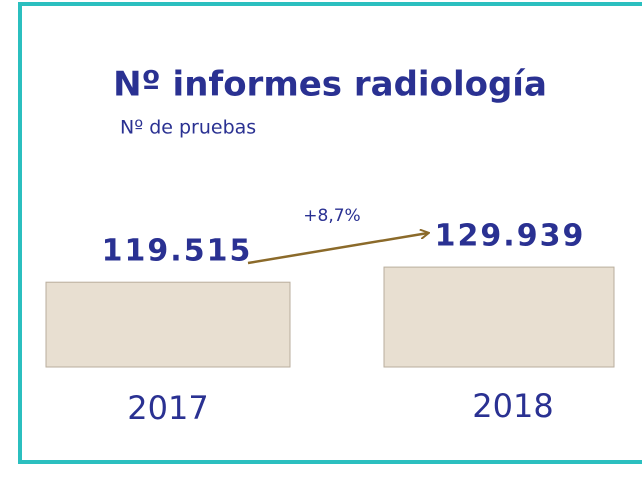 This screenshot has height=480, width=642. Describe the element at coordinates (188, 128) in the screenshot. I see `chart-subtitle: Nº de pruebas` at that location.